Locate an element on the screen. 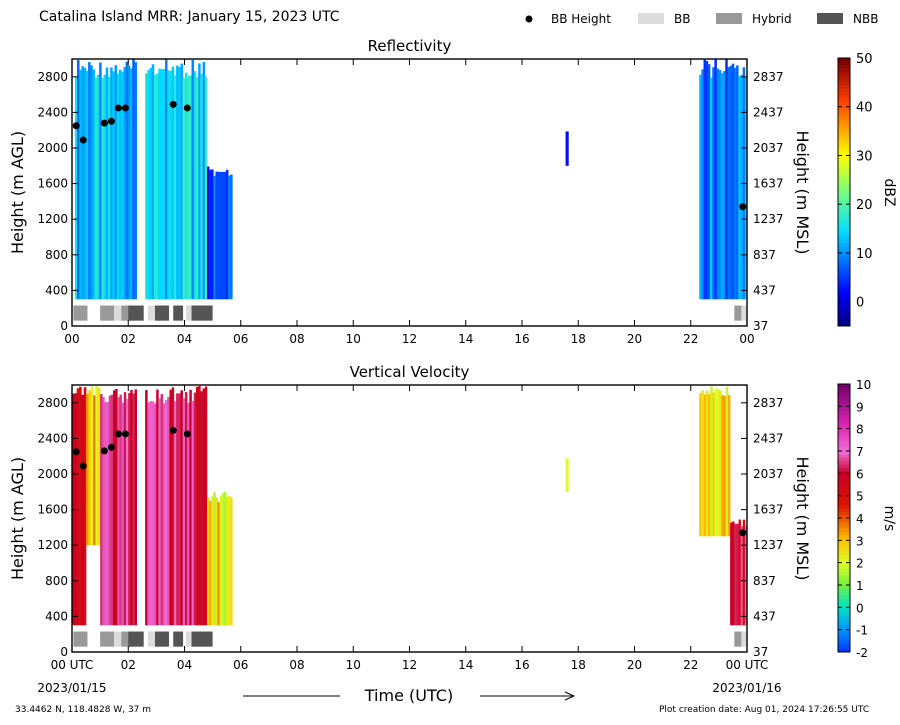 Image resolution: width=900 pixels, height=725 pixels. y-tick-label: 400 is located at coordinates (56, 290).